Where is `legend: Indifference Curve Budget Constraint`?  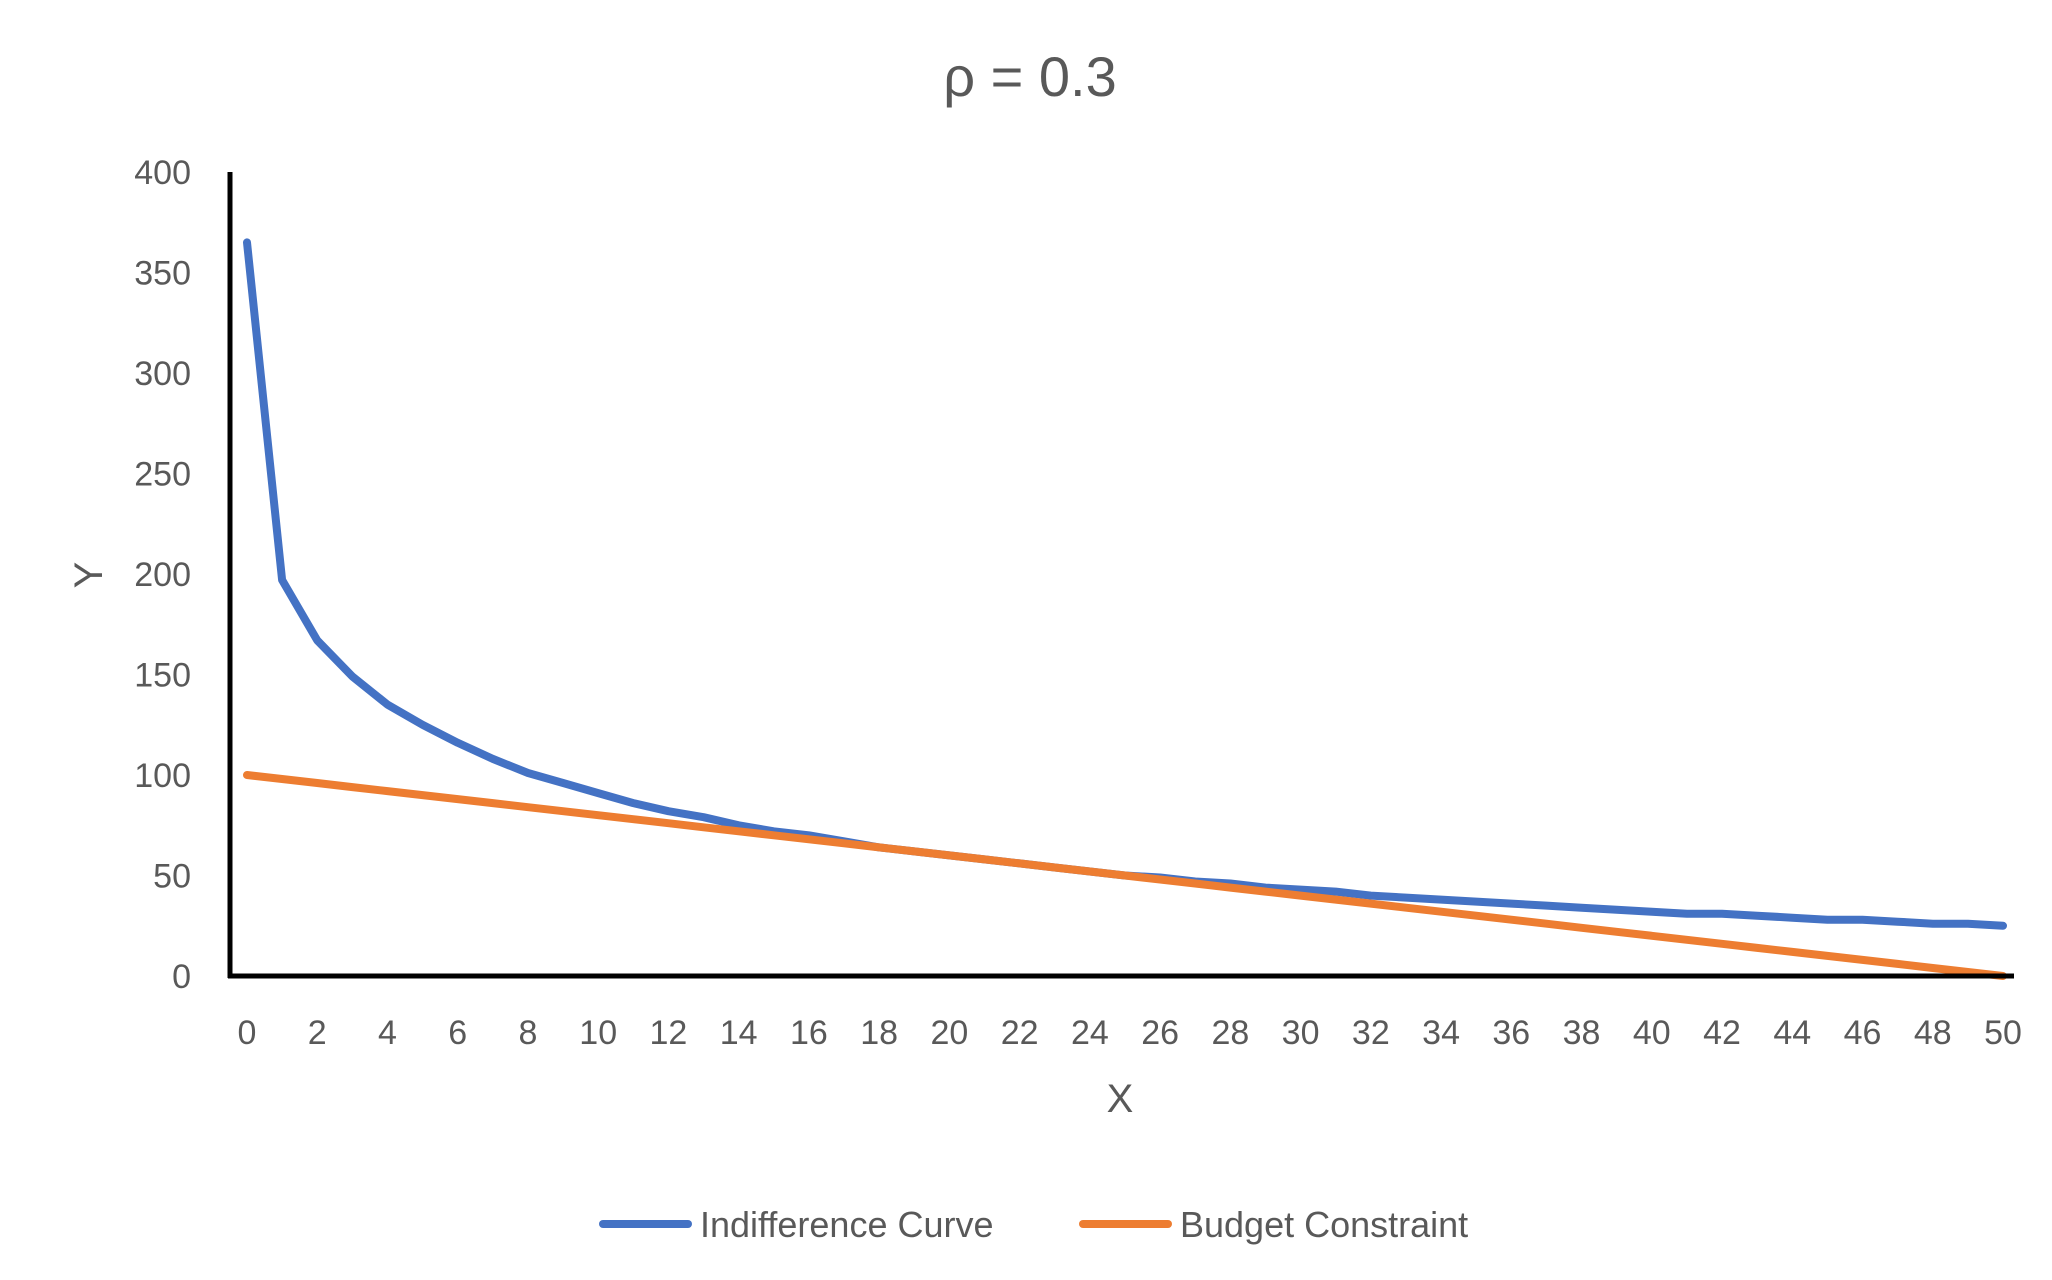
legend: Indifference Curve Budget Constraint is located at coordinates (1033, 1224).